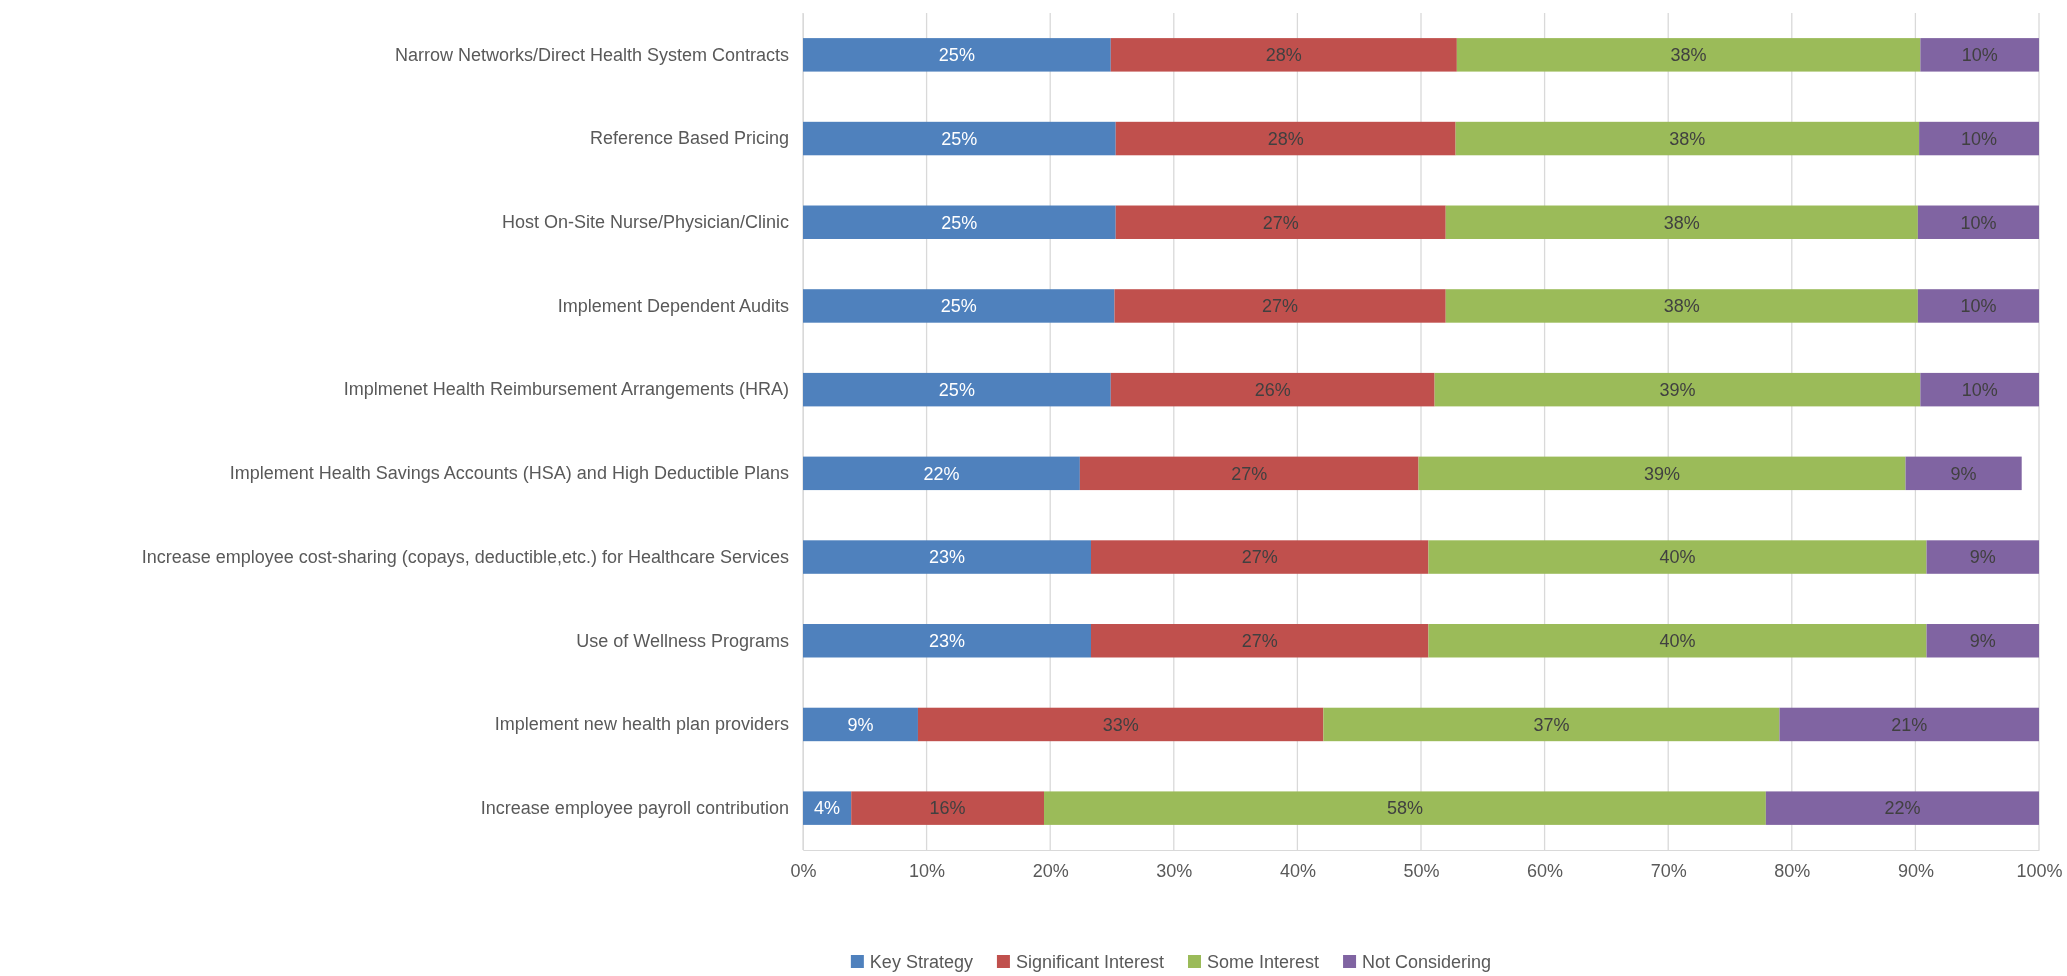  I want to click on legend-label: Significant Interest, so click(1089, 962).